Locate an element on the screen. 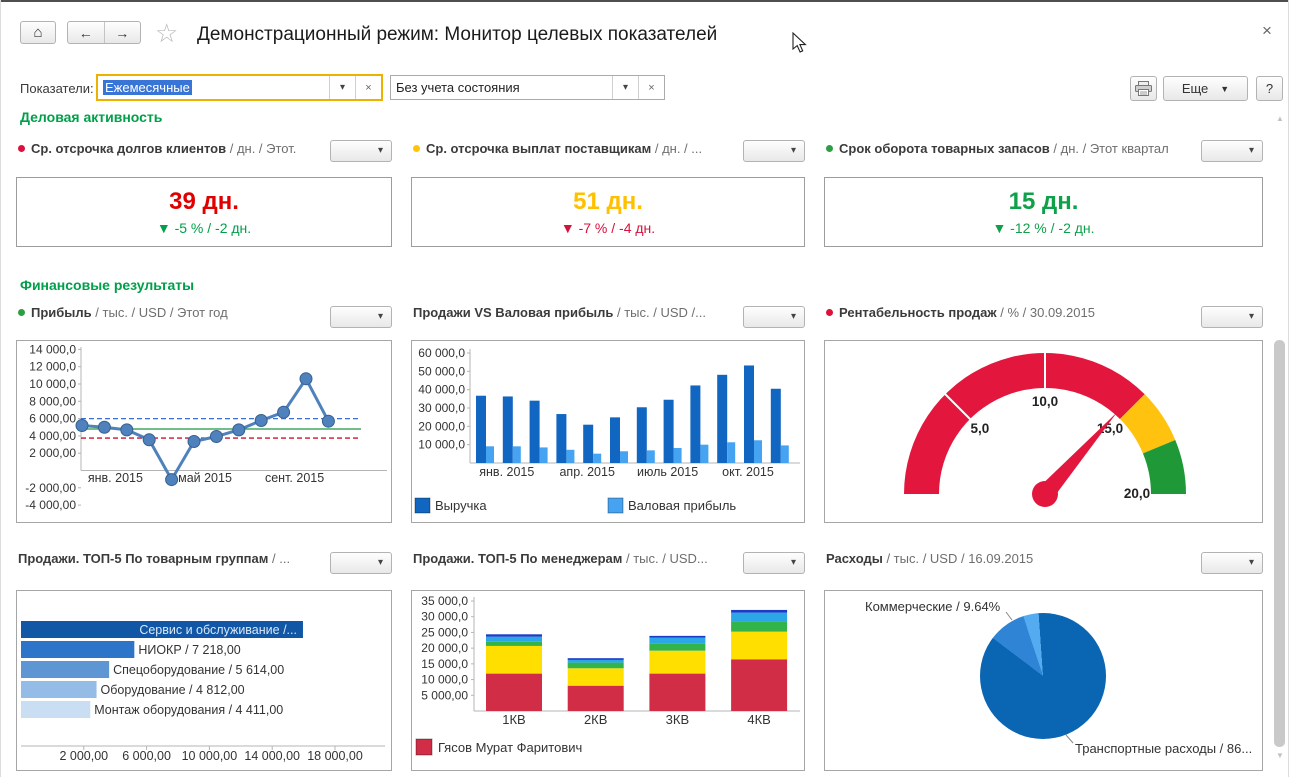 The width and height of the screenshot is (1289, 777). home-button: ⌂ is located at coordinates (38, 32).